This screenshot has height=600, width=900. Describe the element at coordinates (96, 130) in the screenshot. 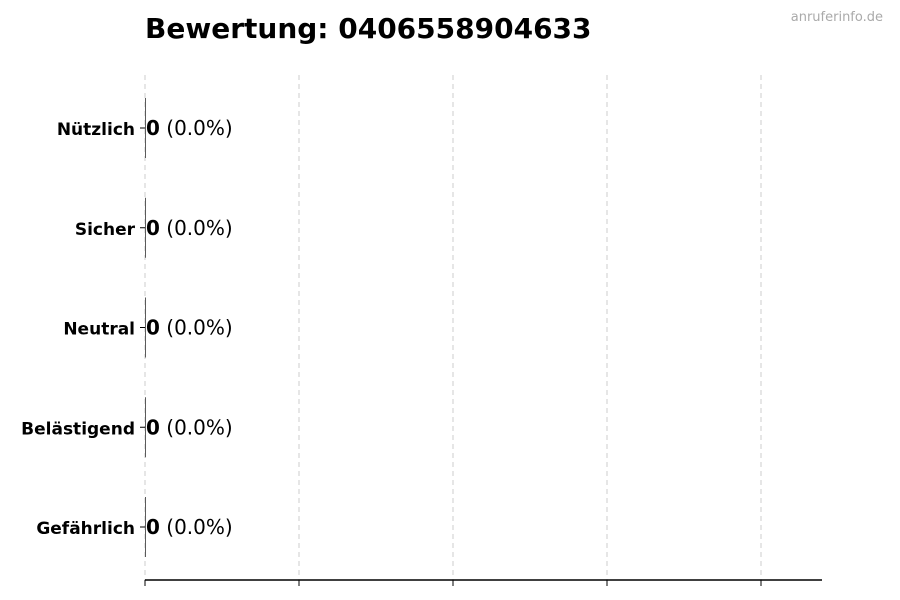

I see `category-label: Nützlich` at that location.